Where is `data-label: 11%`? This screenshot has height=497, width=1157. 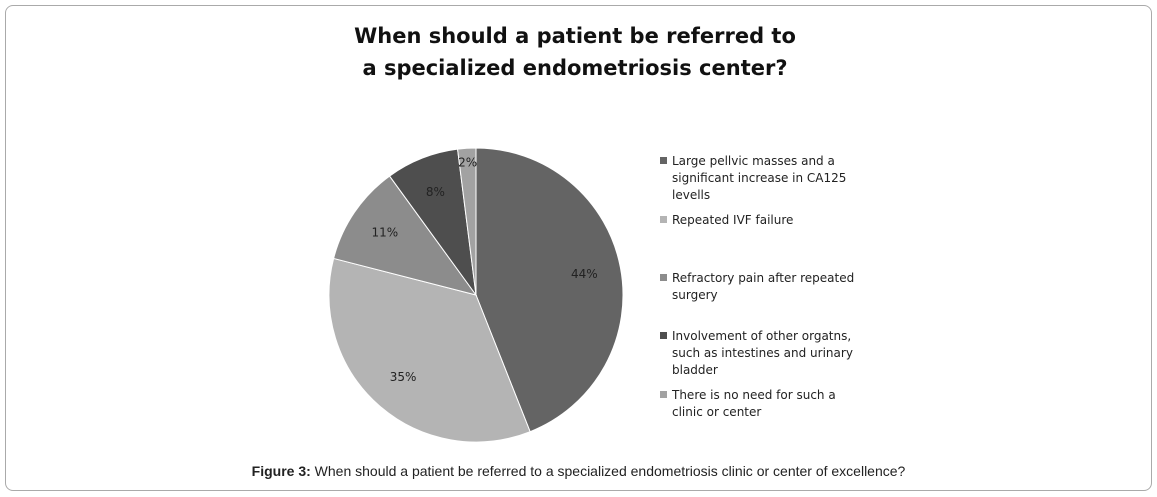
data-label: 11% is located at coordinates (384, 233).